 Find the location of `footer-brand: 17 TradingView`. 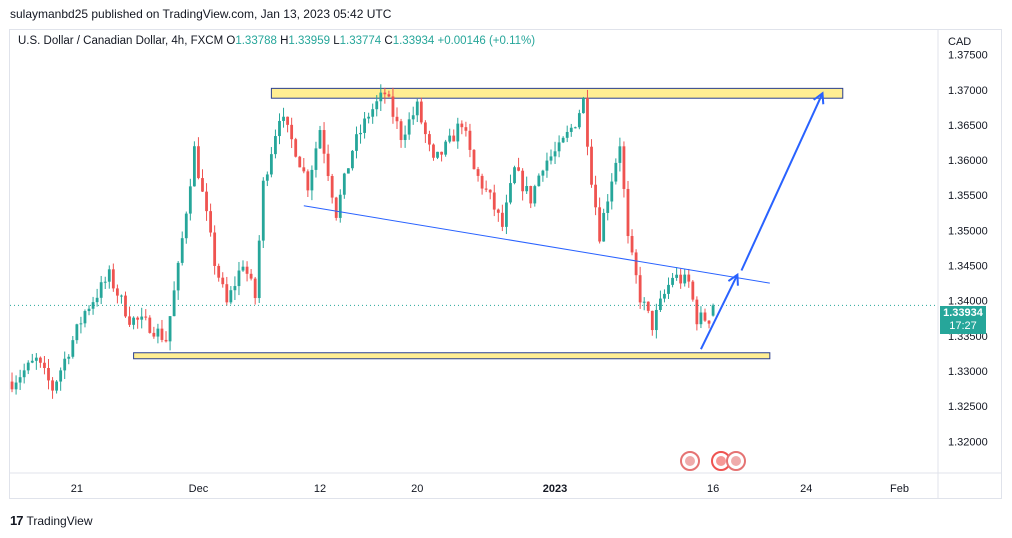

footer-brand: 17 TradingView is located at coordinates (51, 520).